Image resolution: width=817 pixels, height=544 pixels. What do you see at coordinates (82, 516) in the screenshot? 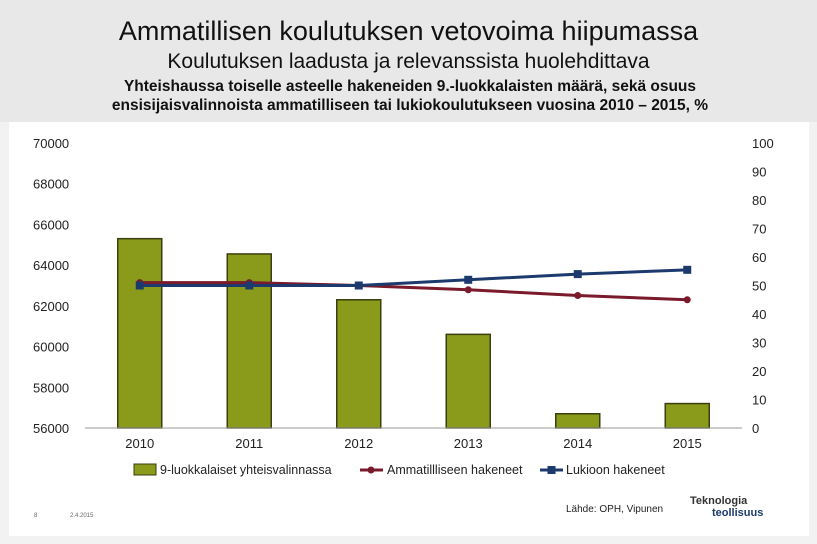
I see `slide-date: 2.4.2015` at bounding box center [82, 516].